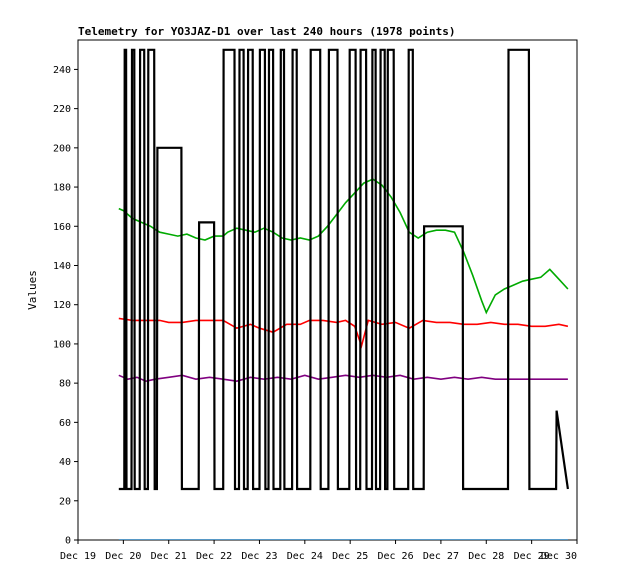 The image size is (618, 579). I want to click on y-tick-label: 120, so click(62, 305).